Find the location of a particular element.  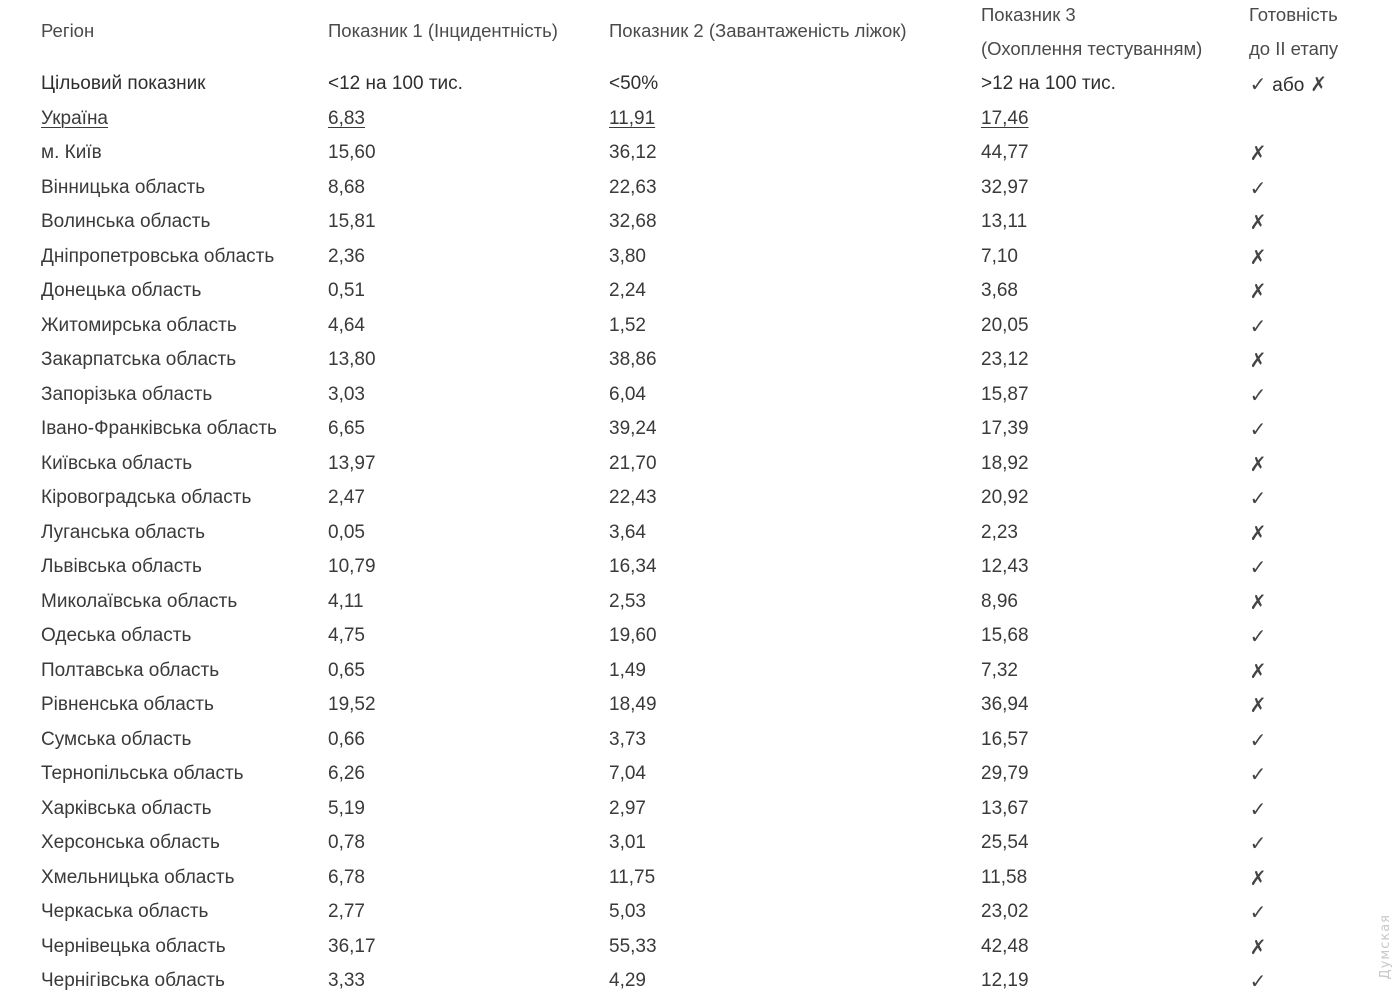

indicator-1-value: 6,26 is located at coordinates (346, 773).